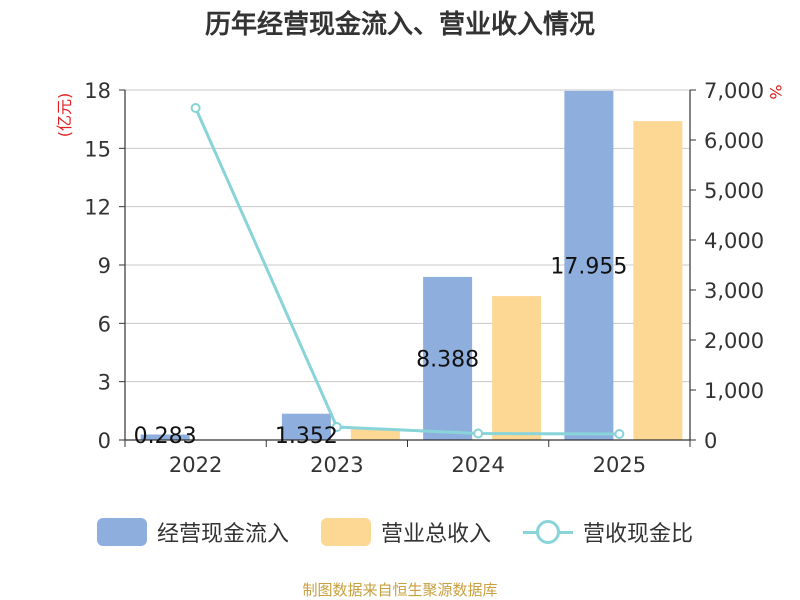 This screenshot has width=800, height=600. I want to click on x-tick-label: 2024, so click(477, 465).